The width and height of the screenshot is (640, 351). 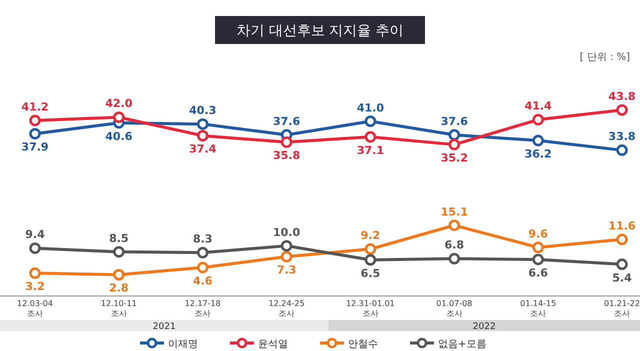 I want to click on data-label: 5.4, so click(x=622, y=277).